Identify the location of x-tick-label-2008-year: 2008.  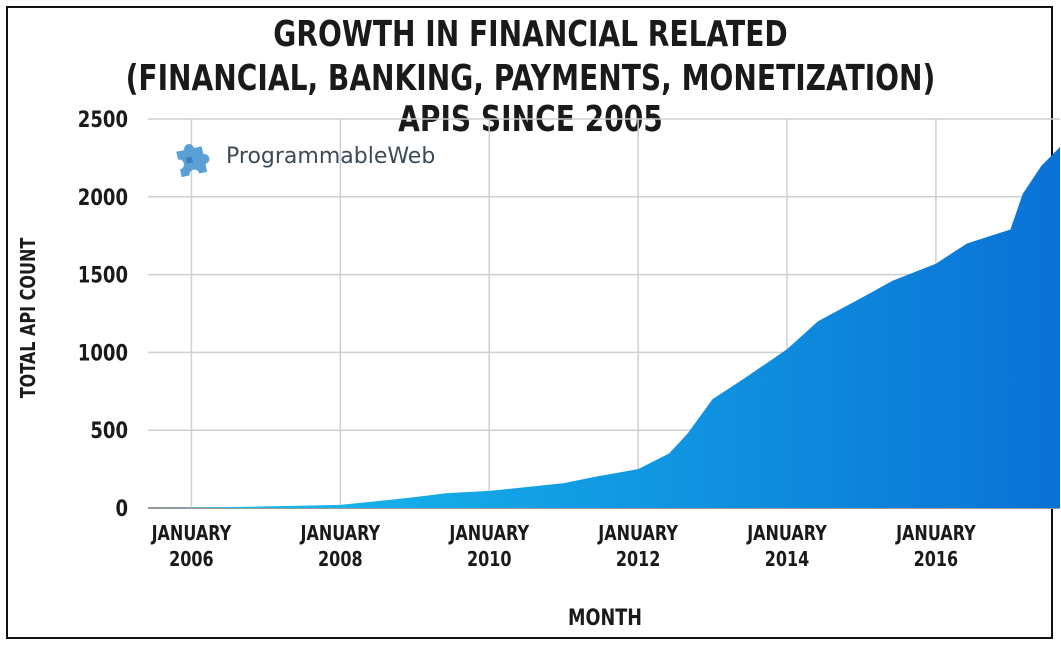
(340, 559).